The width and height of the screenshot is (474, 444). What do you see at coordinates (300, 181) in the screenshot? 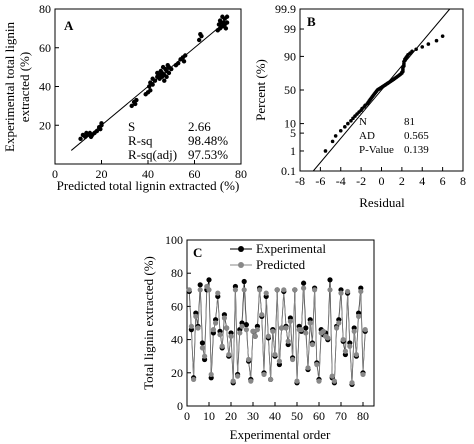
I see `panel-b-x-tick-label: -8` at bounding box center [300, 181].